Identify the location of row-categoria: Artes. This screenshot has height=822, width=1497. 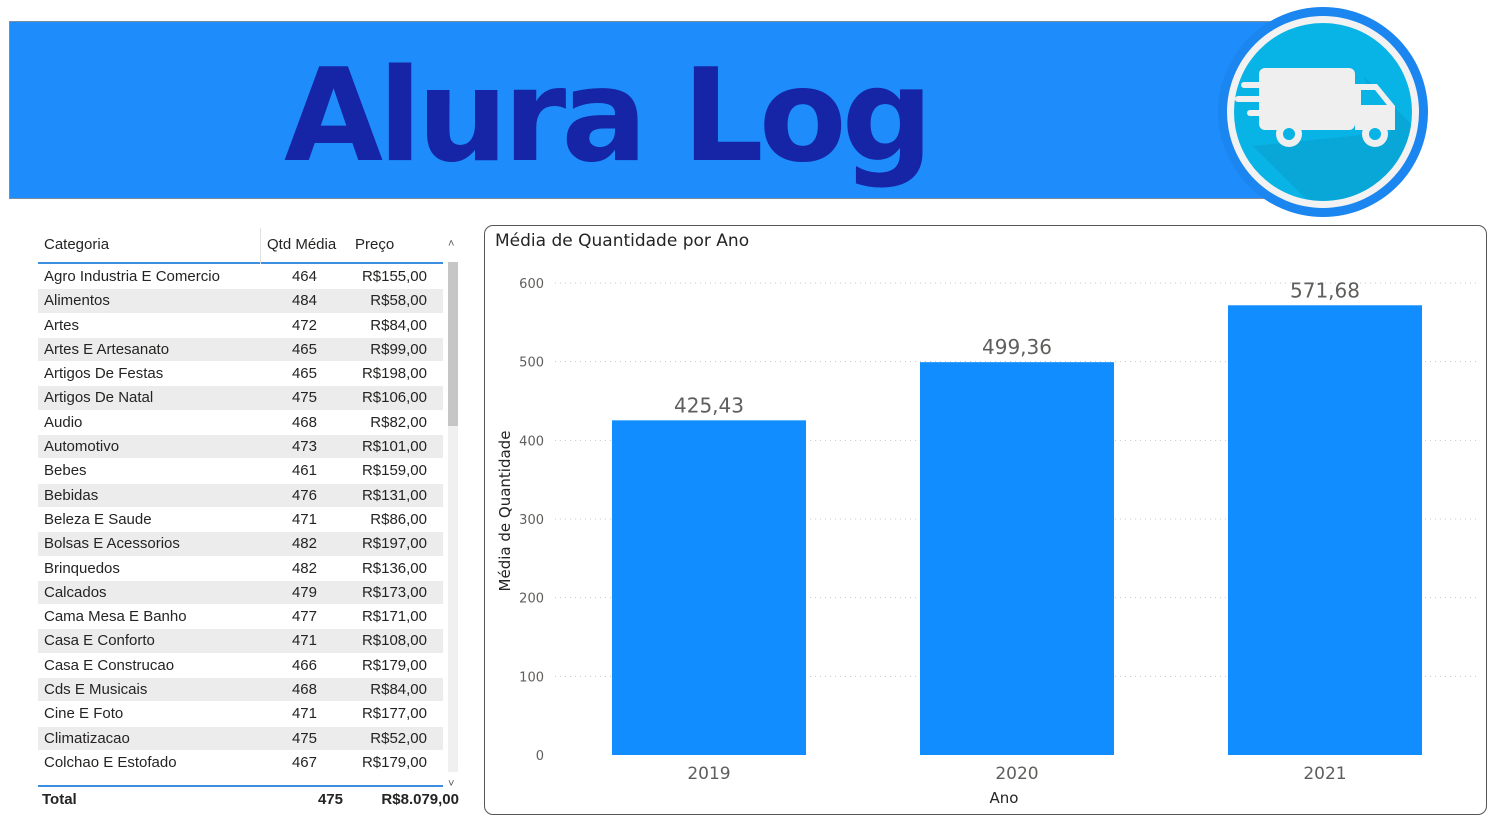
(62, 325).